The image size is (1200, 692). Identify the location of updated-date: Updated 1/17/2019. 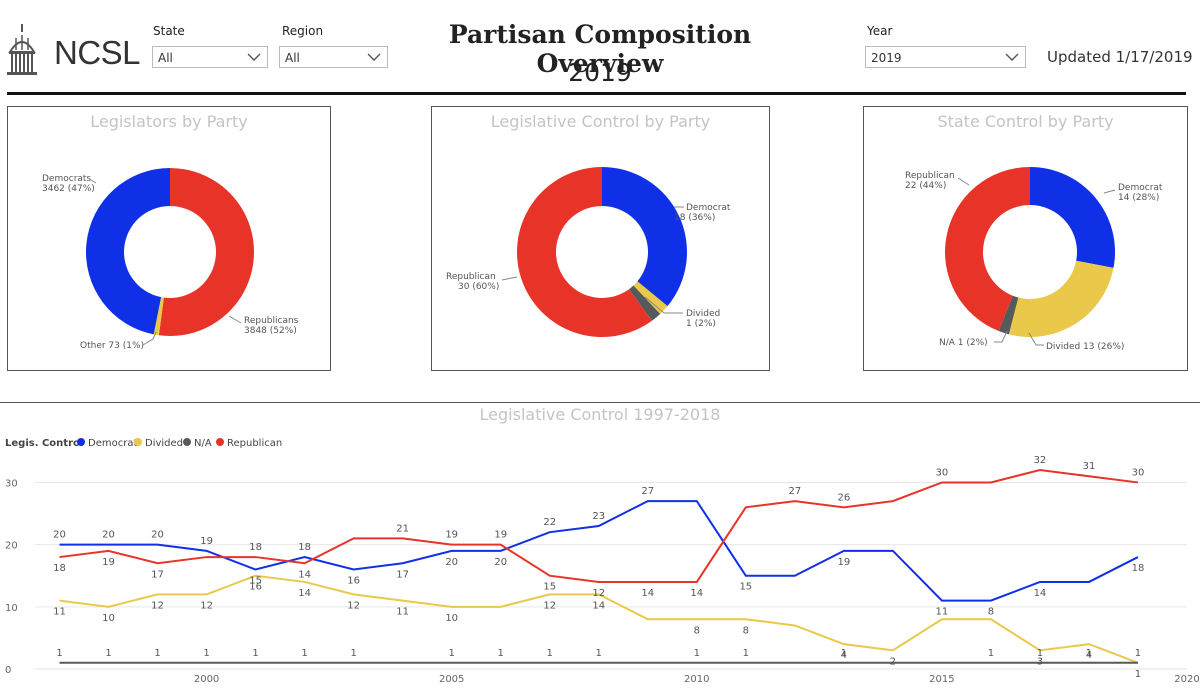
(1120, 57).